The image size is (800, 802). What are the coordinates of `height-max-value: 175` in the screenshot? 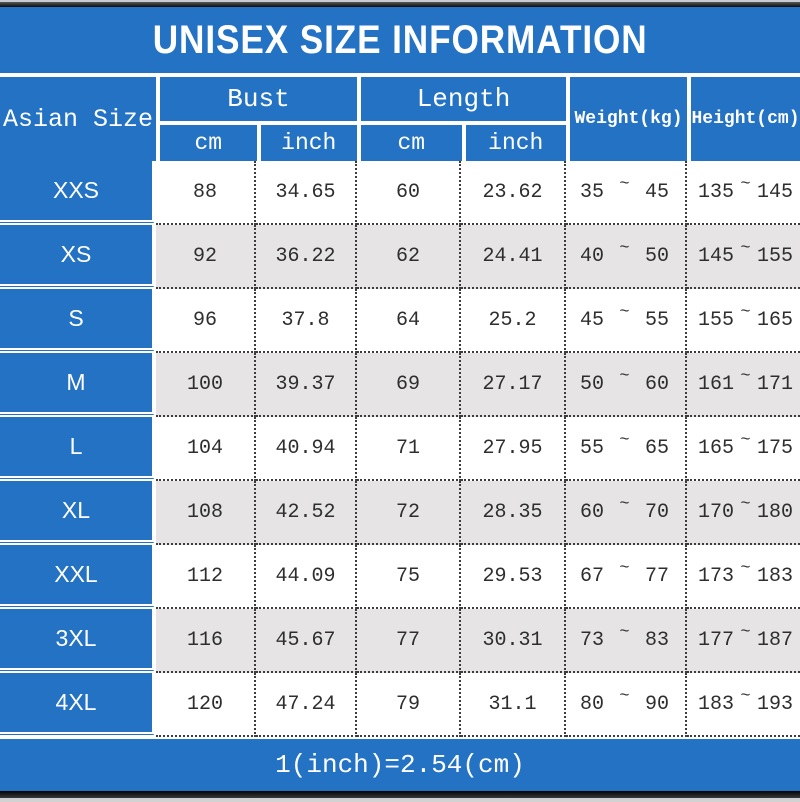 It's located at (774, 448).